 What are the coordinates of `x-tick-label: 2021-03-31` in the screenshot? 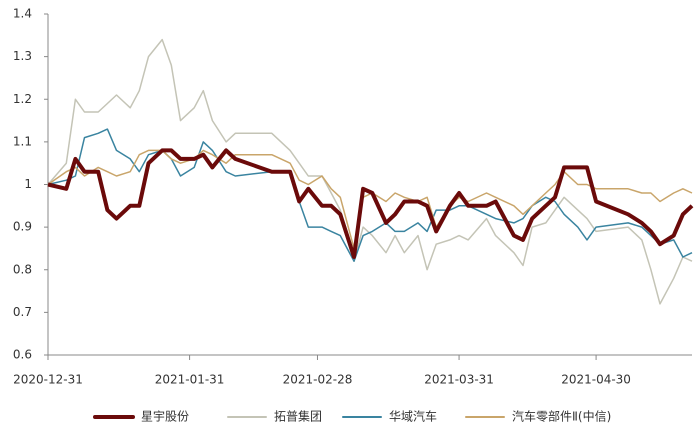 It's located at (459, 380).